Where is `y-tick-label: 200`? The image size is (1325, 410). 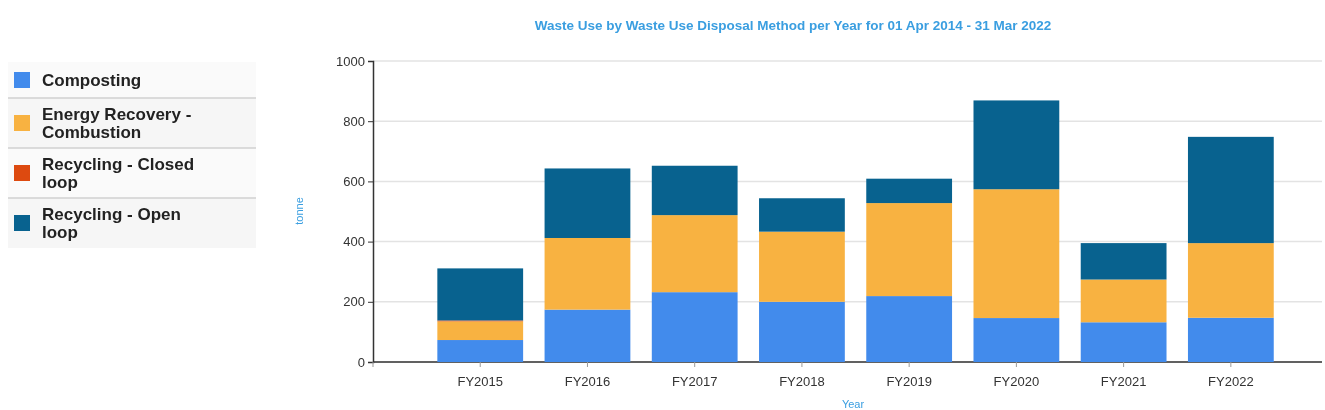 y-tick-label: 200 is located at coordinates (354, 302).